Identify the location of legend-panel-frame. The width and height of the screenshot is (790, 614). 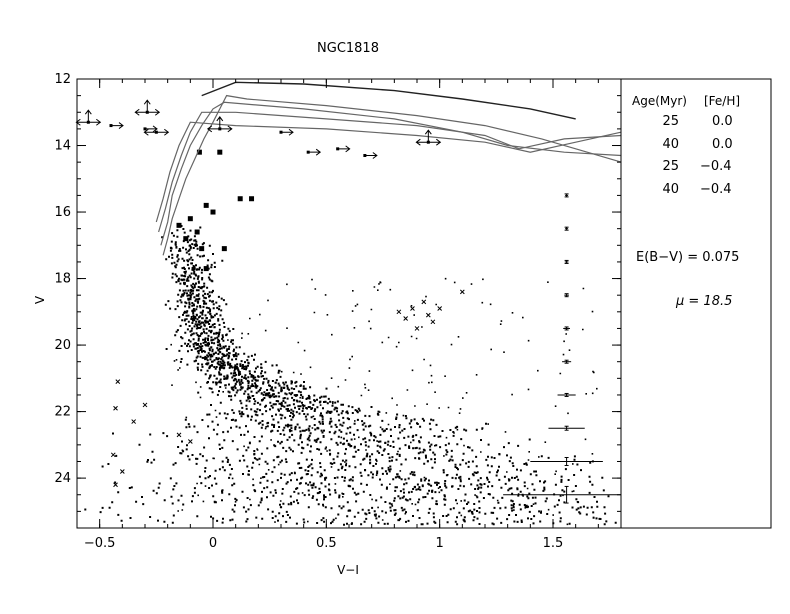
(696, 303).